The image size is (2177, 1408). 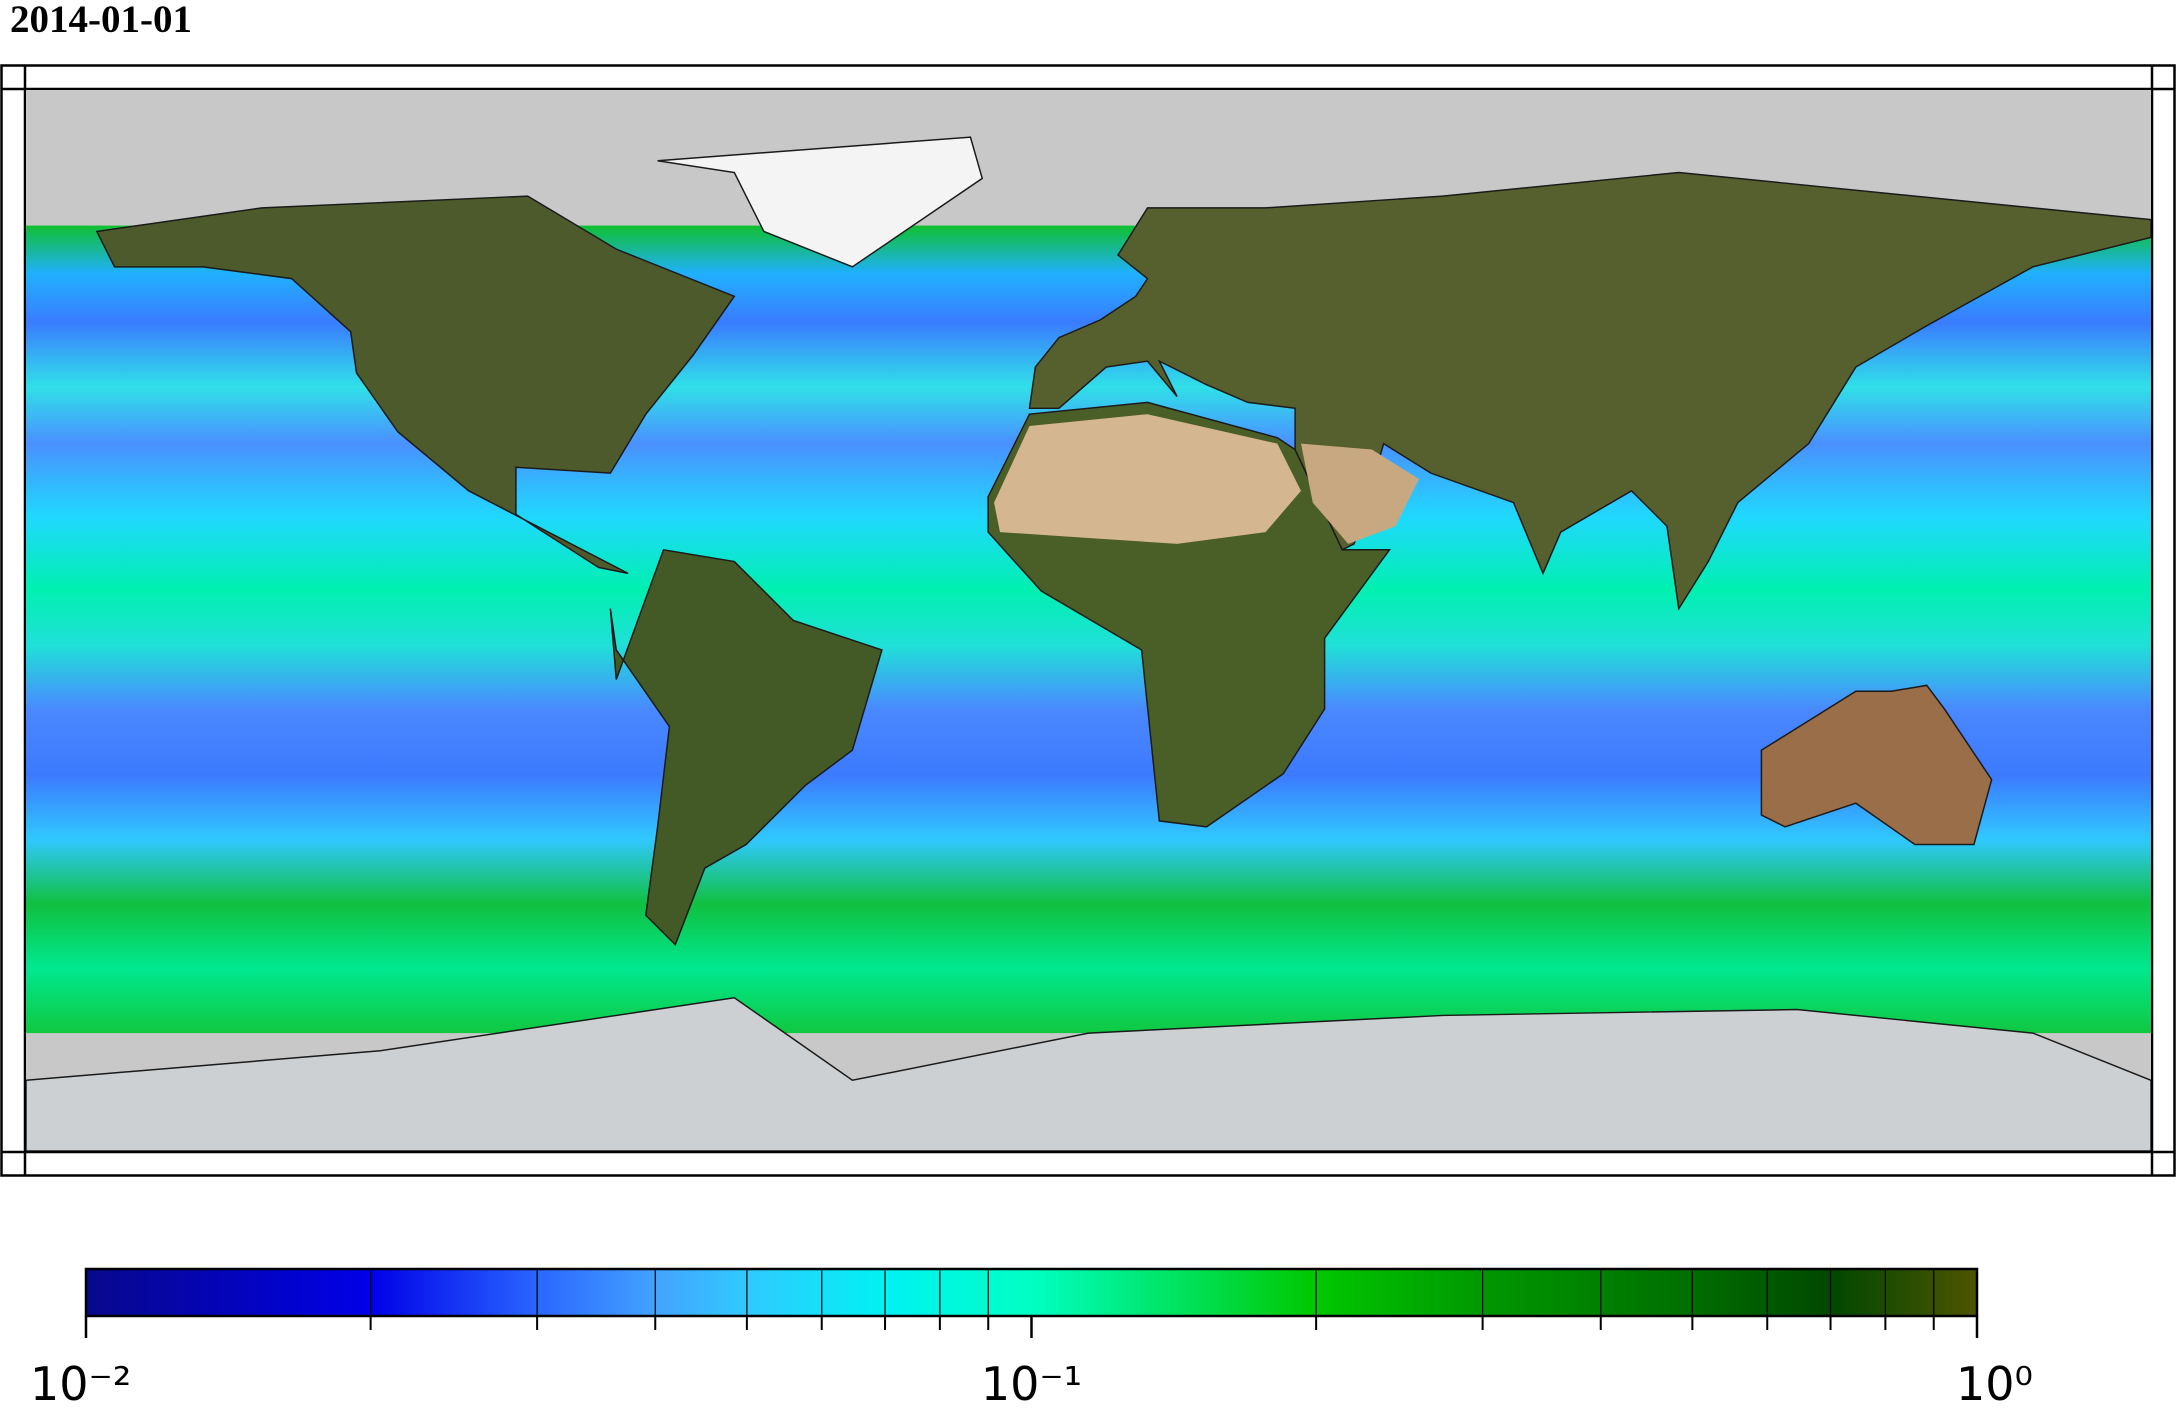 What do you see at coordinates (80, 1382) in the screenshot?
I see `tick-label: 10⁻²` at bounding box center [80, 1382].